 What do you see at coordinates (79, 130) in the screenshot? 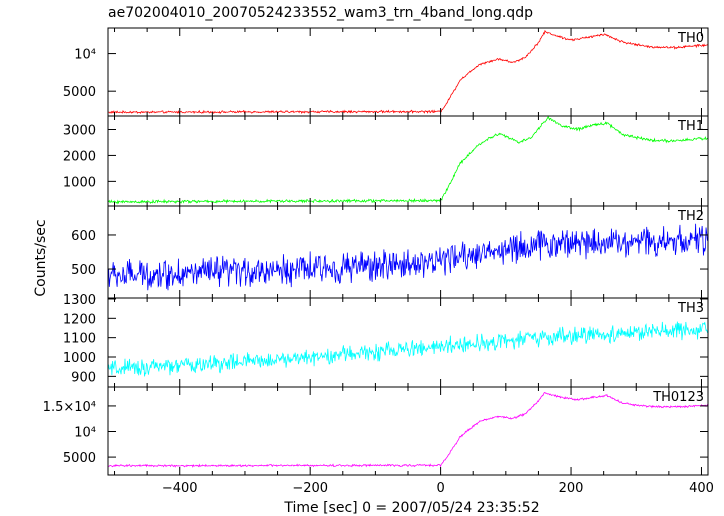
I see `y-tick-label: 3000` at bounding box center [79, 130].